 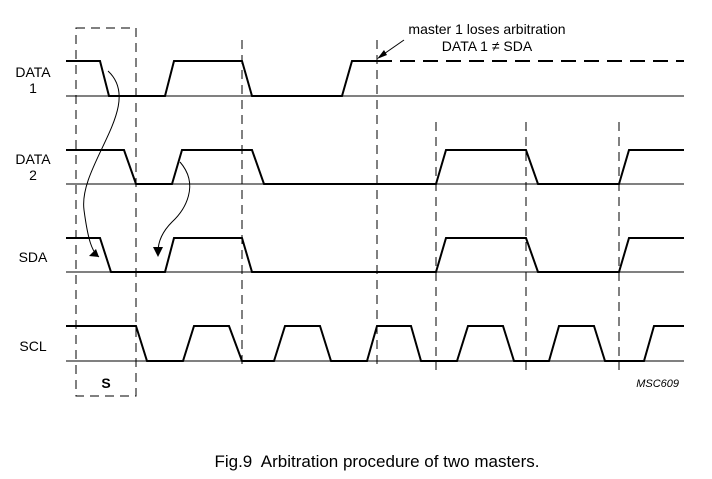 What do you see at coordinates (158, 252) in the screenshot?
I see `data2-to-sda-arrowhead` at bounding box center [158, 252].